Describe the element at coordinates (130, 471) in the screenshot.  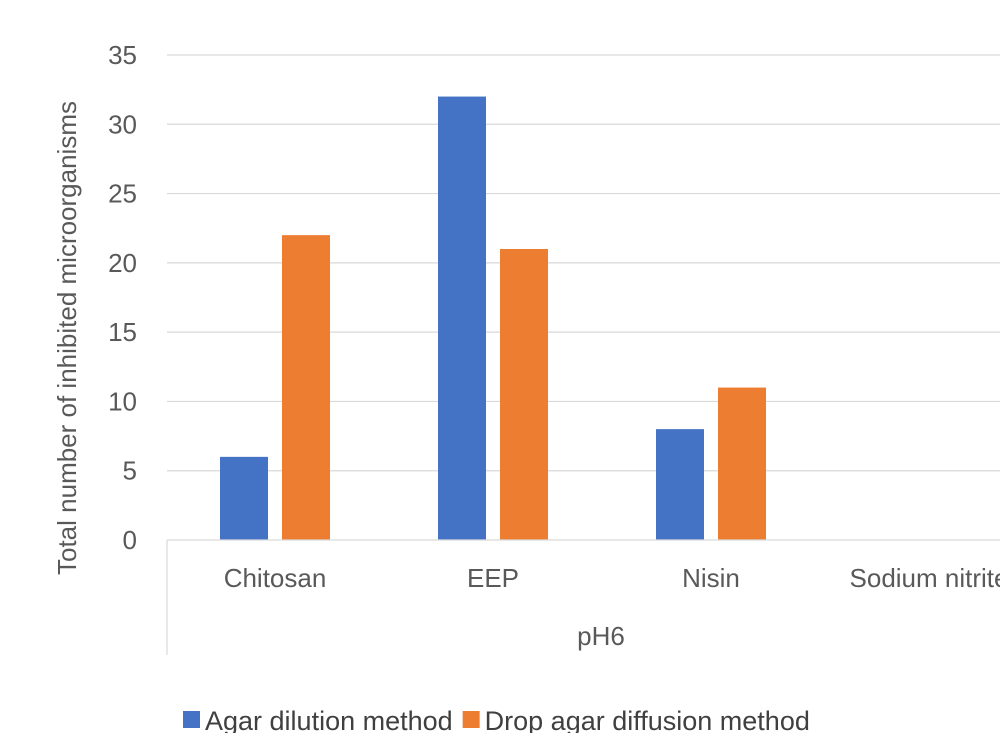
I see `y-tick-label: 5` at that location.